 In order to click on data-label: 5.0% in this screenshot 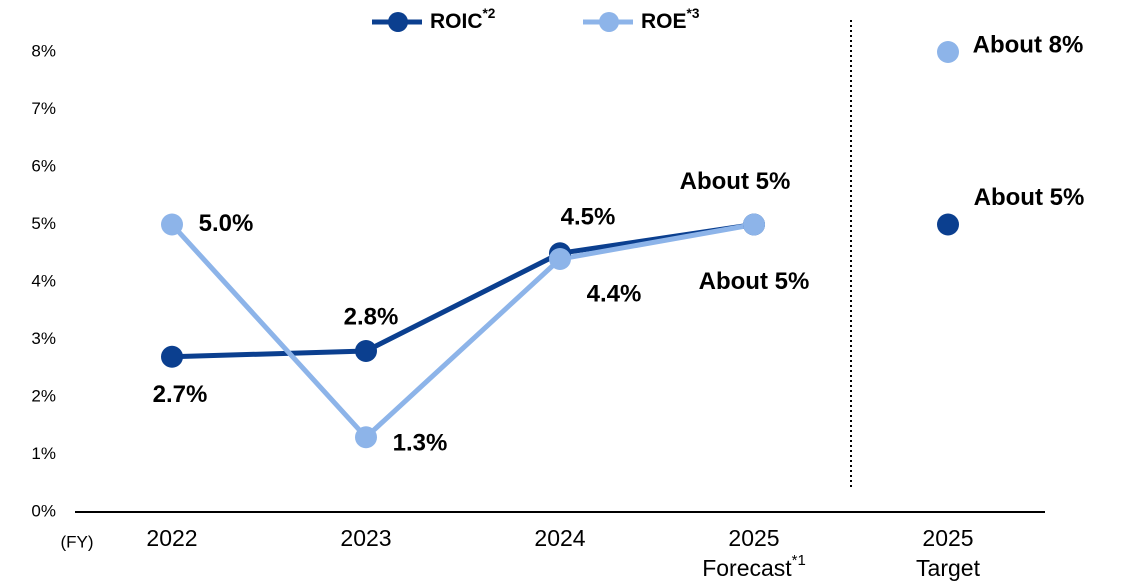, I will do `click(226, 223)`.